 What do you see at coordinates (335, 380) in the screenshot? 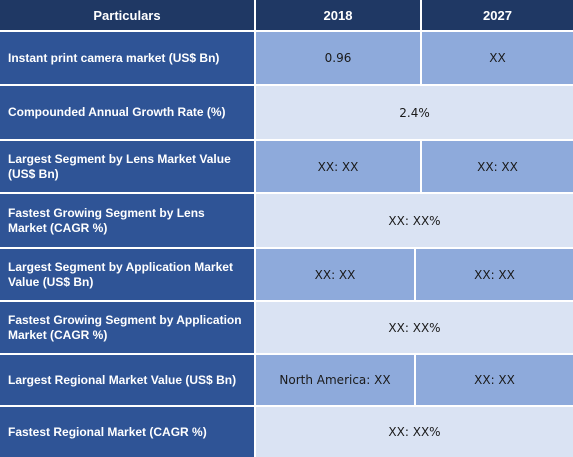
I see `row-largest-region-2018: North America: XX` at bounding box center [335, 380].